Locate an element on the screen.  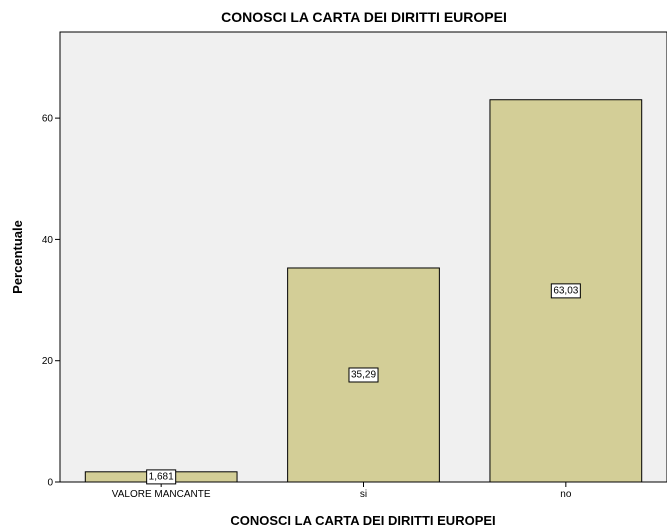
x-tick-label: VALORE MANCANTE is located at coordinates (161, 494).